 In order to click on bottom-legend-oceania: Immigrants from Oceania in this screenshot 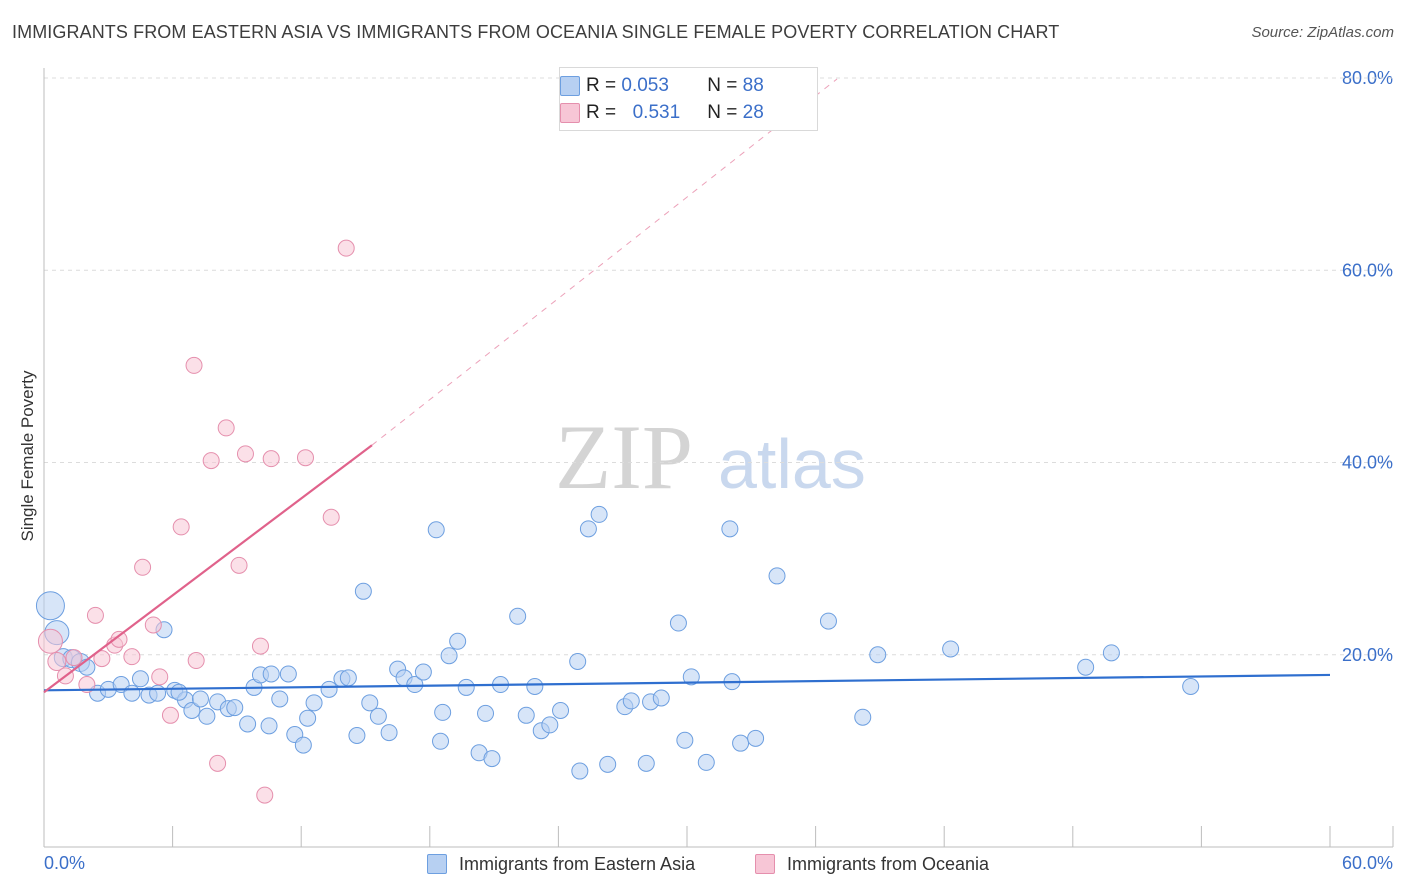, I will do `click(872, 864)`.